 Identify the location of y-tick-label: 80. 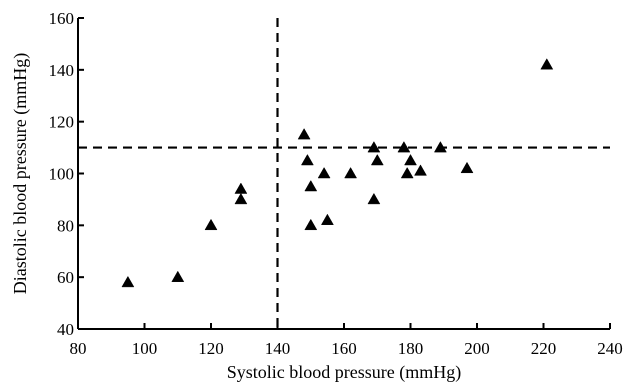
(65, 225).